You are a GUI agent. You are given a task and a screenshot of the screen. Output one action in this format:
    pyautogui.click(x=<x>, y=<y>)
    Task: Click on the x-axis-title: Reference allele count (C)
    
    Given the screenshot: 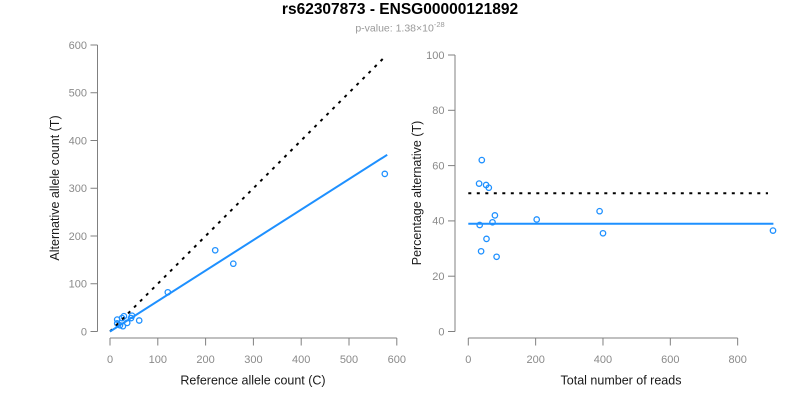 What is the action you would take?
    pyautogui.click(x=252, y=381)
    